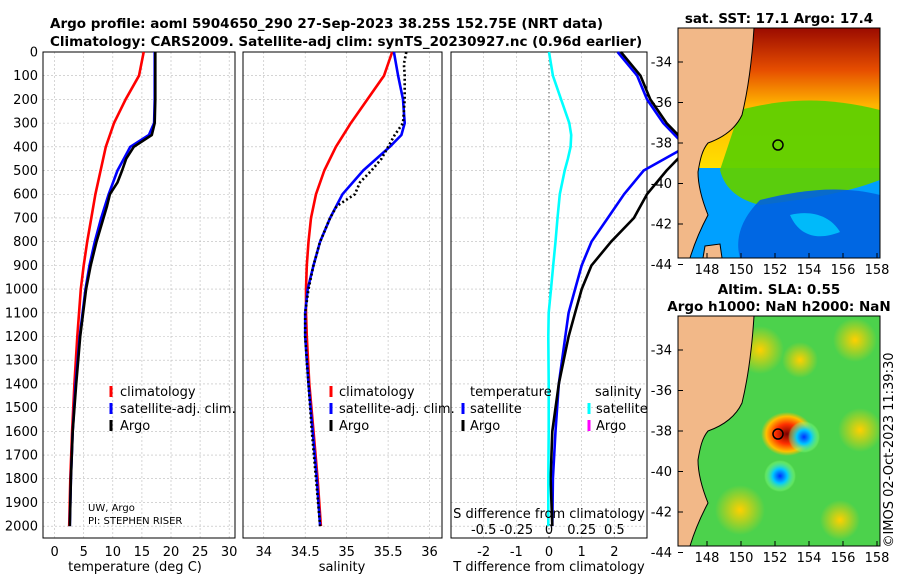  I want to click on lat-tick-label: -40, so click(661, 184).